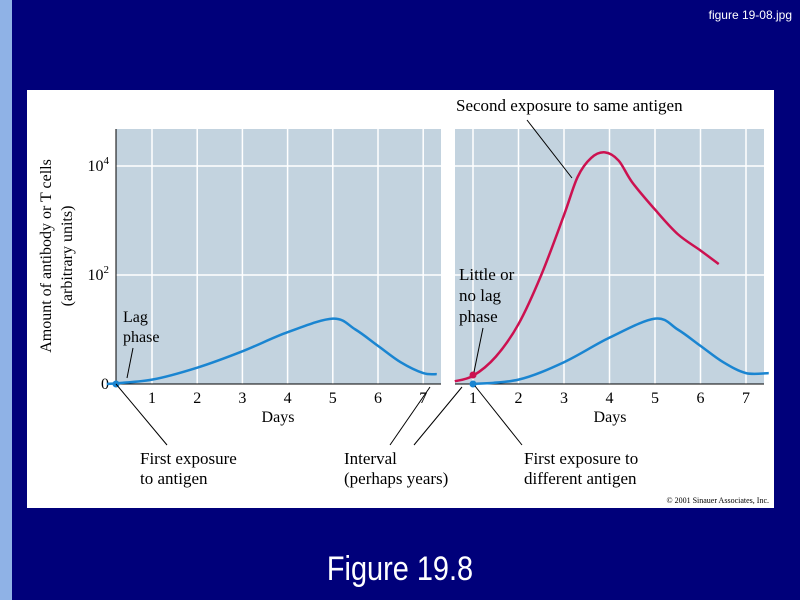 This screenshot has width=800, height=600. Describe the element at coordinates (46, 256) in the screenshot. I see `y-axis-label-line1: Amount of antibody or T cells` at that location.